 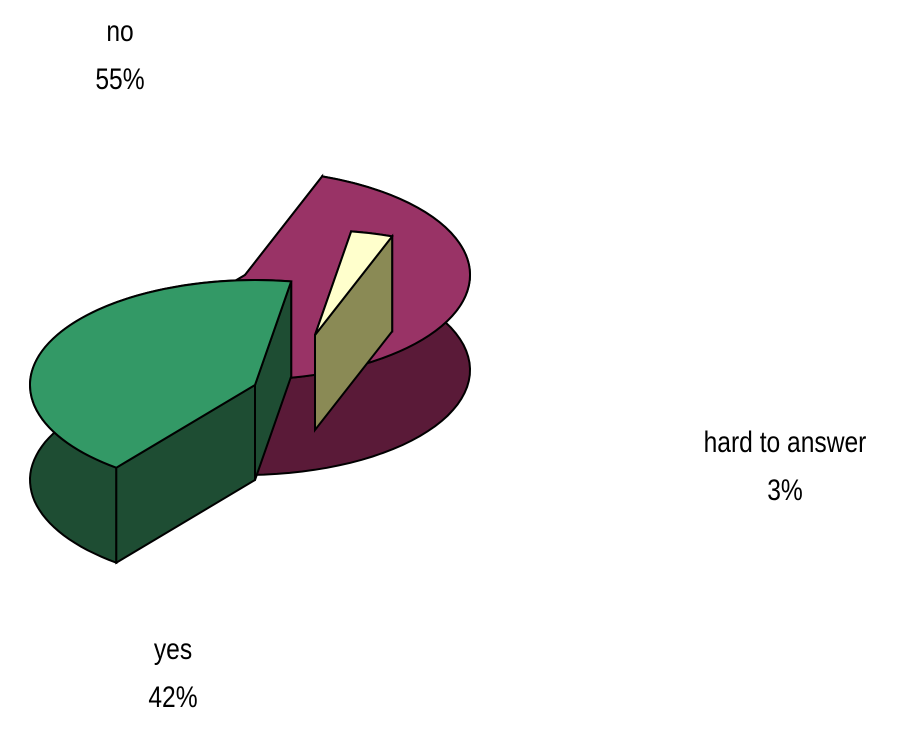 I want to click on slice-label-no: no 55%, so click(x=120, y=56).